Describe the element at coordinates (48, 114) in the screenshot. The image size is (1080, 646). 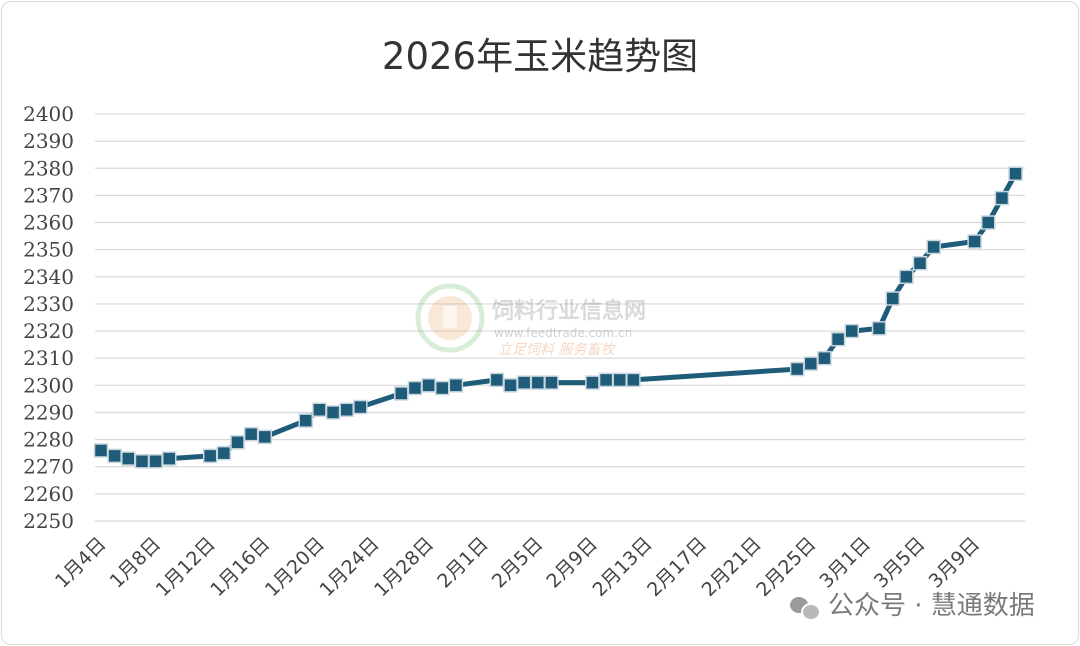
I see `y-tick-label: 2400` at that location.